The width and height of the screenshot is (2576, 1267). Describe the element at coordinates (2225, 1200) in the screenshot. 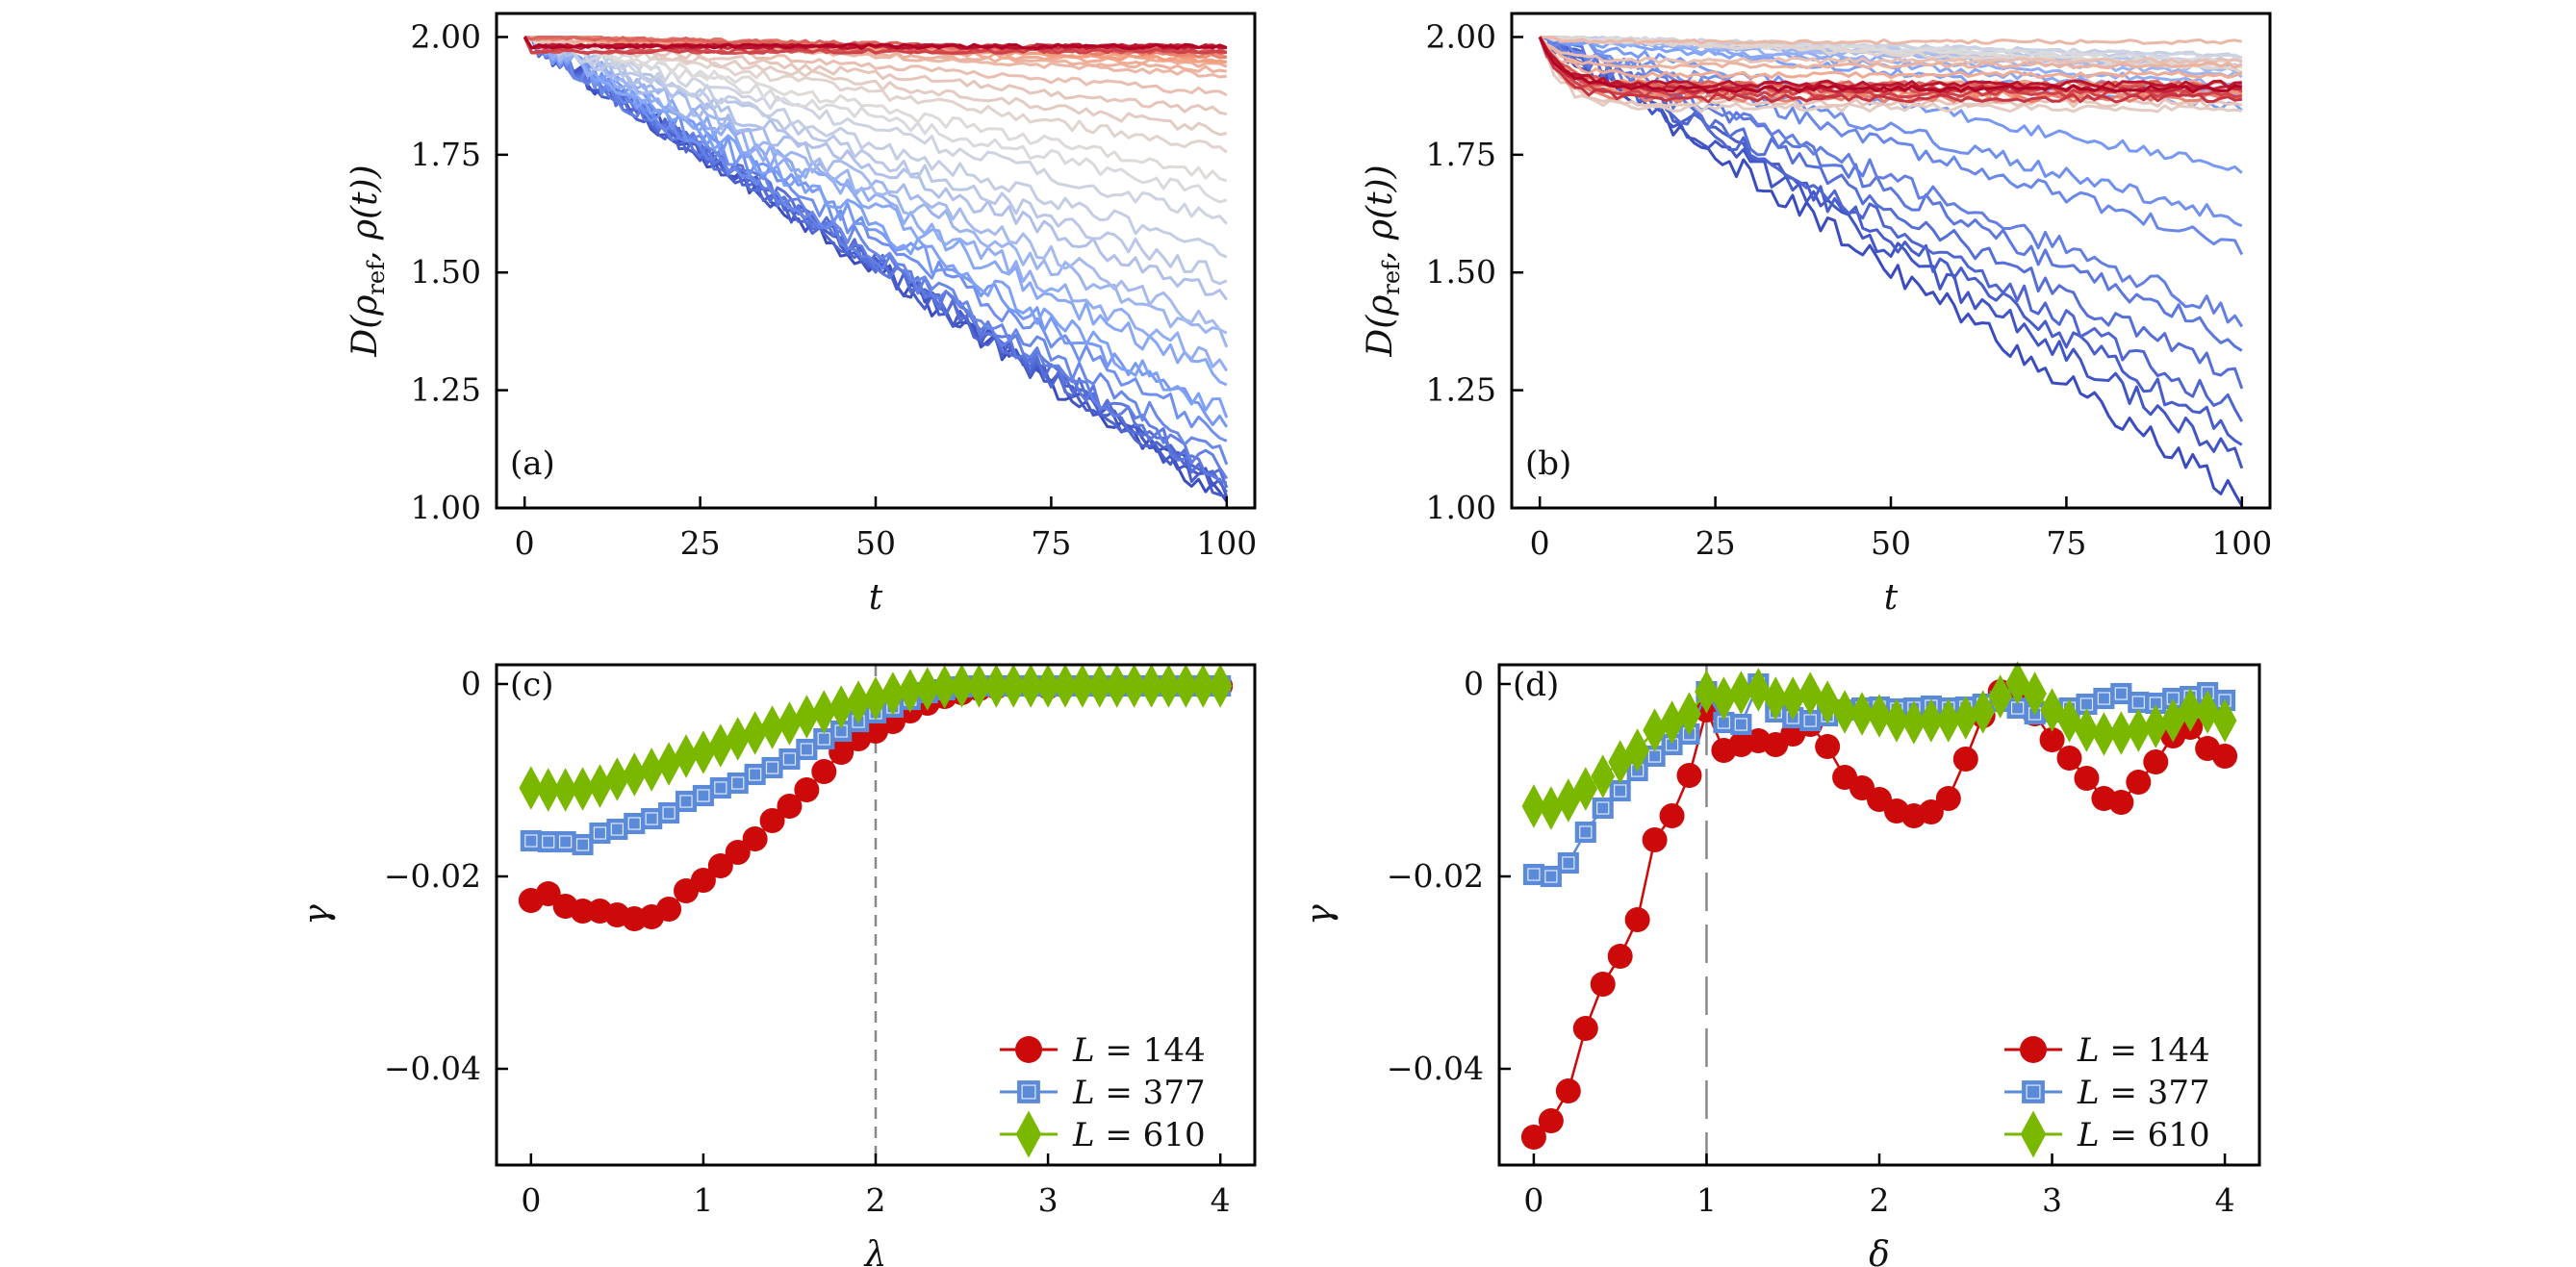

I see `x-tick-label: 4` at that location.